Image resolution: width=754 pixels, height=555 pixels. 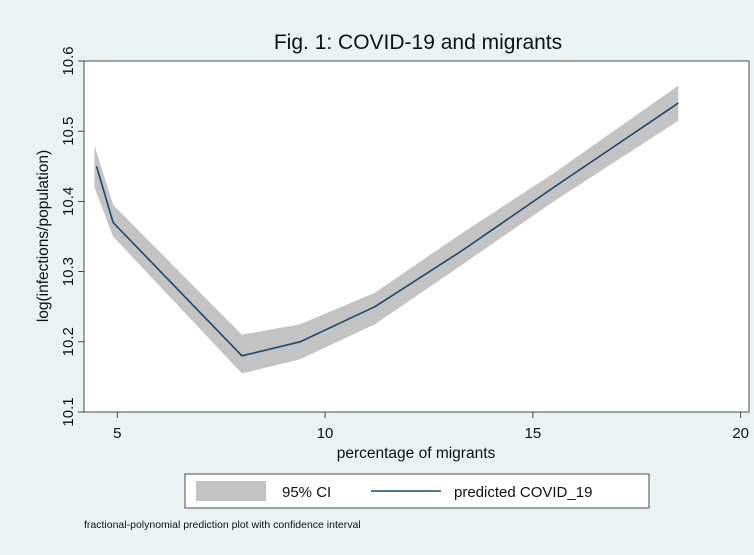 What do you see at coordinates (68, 201) in the screenshot?
I see `y-tick-label: 10.4` at bounding box center [68, 201].